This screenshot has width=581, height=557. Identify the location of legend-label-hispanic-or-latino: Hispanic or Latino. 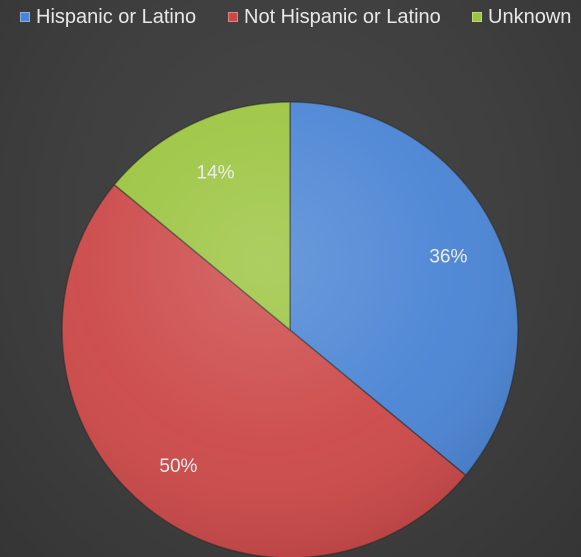
(116, 17).